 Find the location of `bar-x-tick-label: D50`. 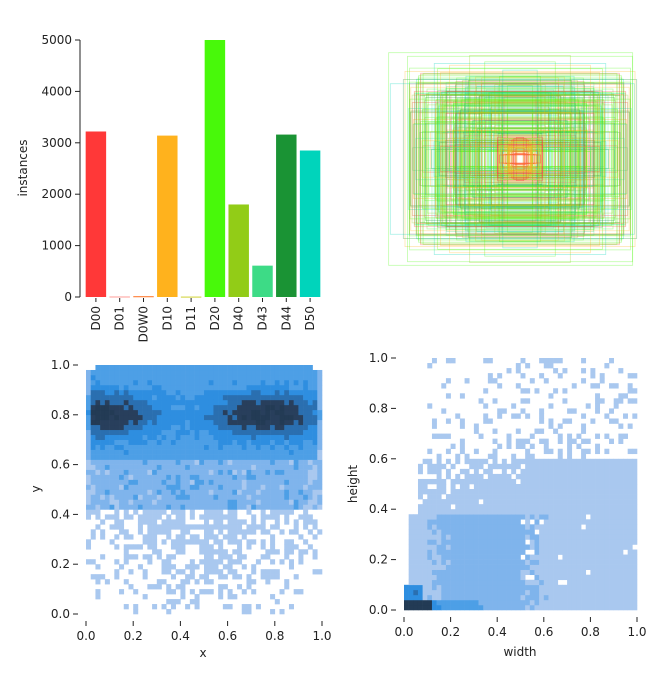

bar-x-tick-label: D50 is located at coordinates (310, 318).